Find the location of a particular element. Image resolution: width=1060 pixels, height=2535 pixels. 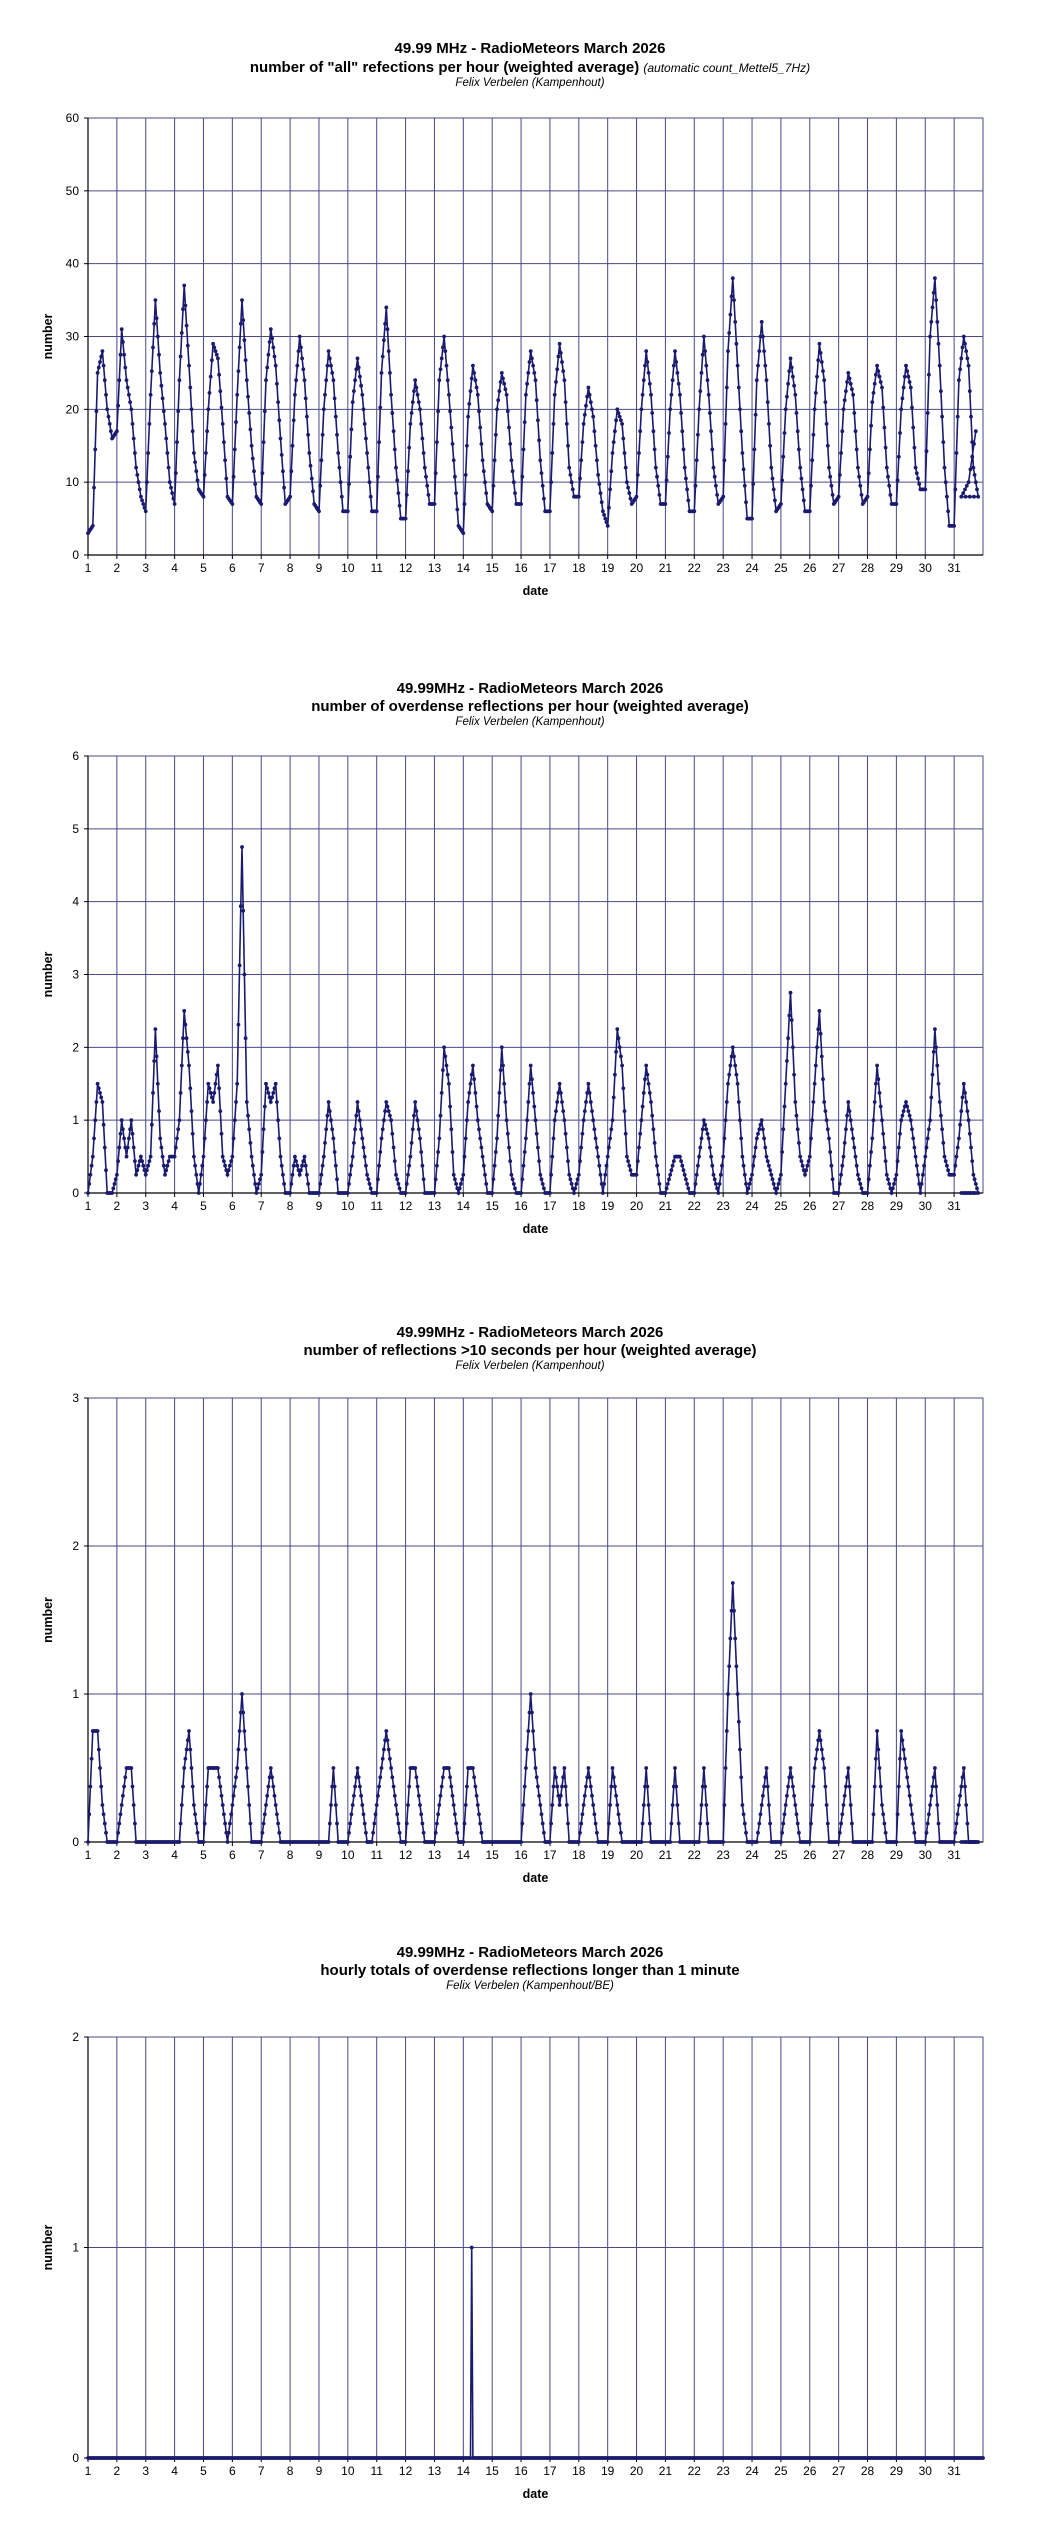

x-tick-label: 23 is located at coordinates (723, 1206).